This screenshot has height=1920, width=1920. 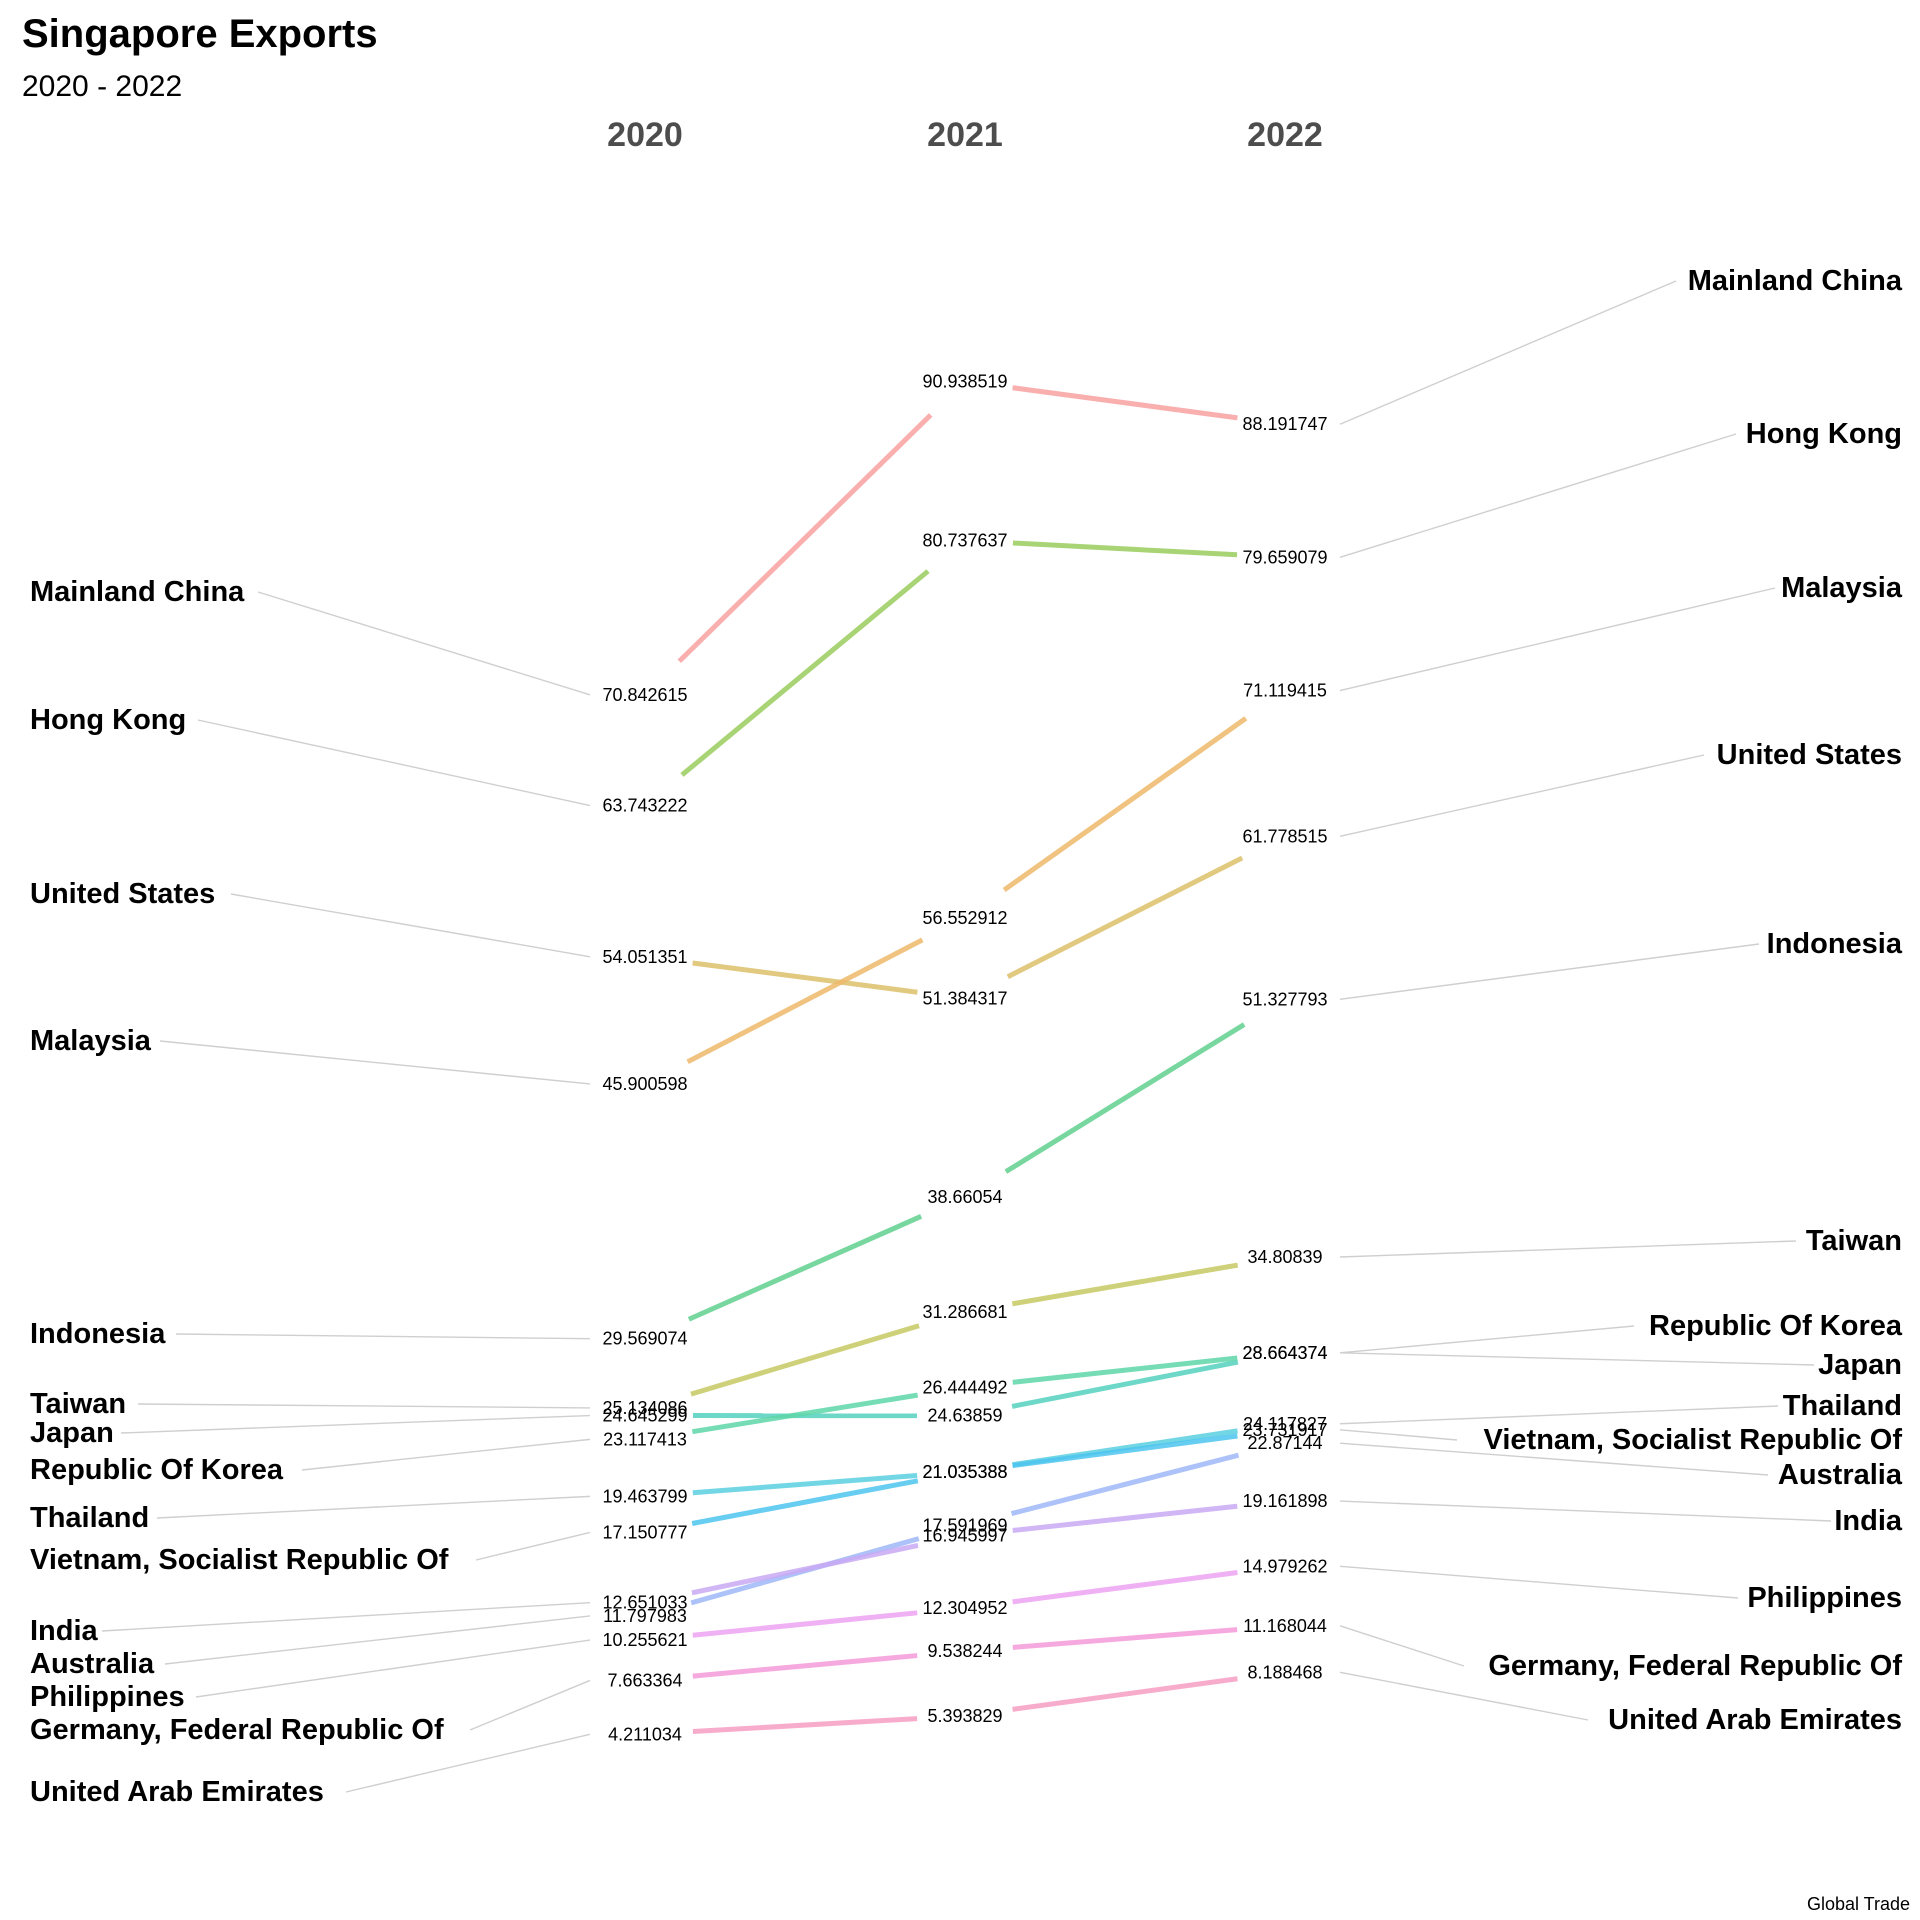 I want to click on value-label-india-2020: 12.651033, so click(x=644, y=1603).